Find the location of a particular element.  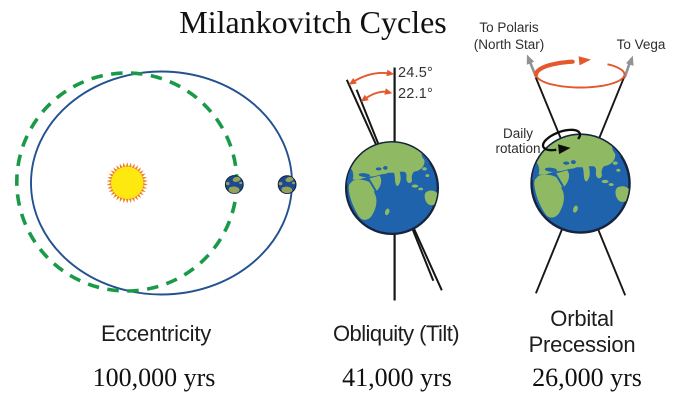

page-title: Milankovitch Cycles is located at coordinates (313, 22).